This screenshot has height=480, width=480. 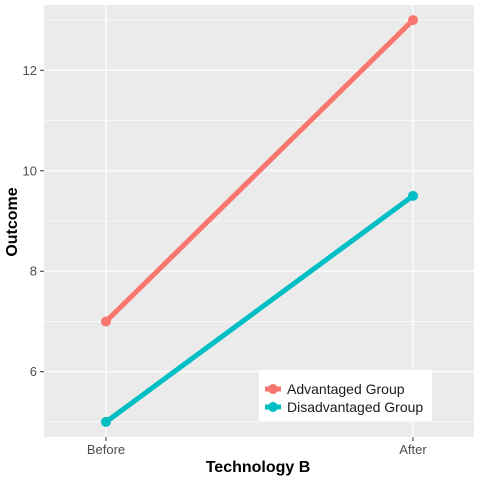 What do you see at coordinates (12, 221) in the screenshot?
I see `y-axis-title: Outcome` at bounding box center [12, 221].